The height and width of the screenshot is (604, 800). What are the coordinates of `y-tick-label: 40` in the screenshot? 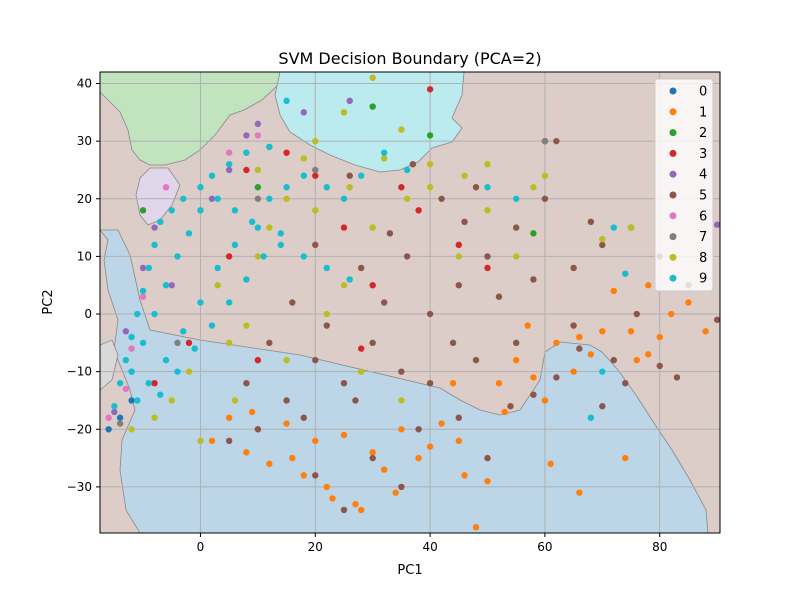 It's located at (84, 84).